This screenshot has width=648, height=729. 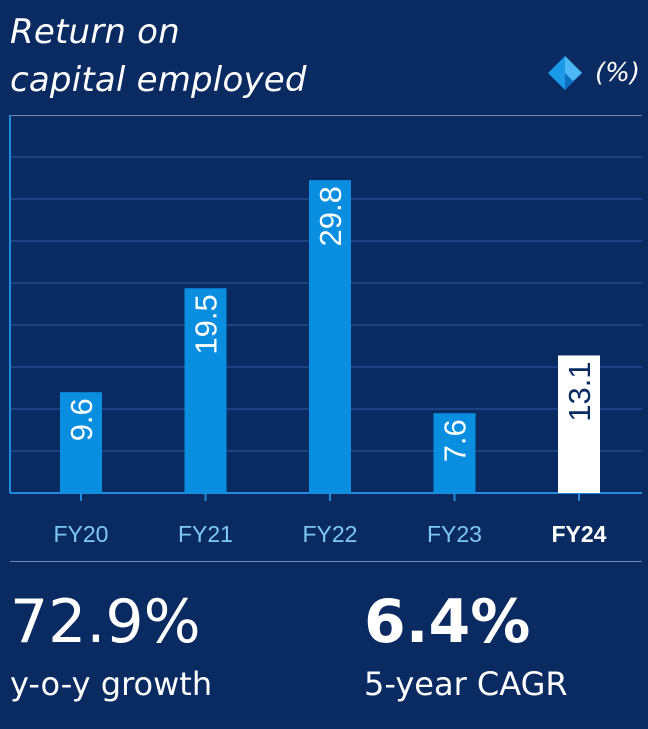 I want to click on chart-title: Return on capital employed, so click(x=158, y=56).